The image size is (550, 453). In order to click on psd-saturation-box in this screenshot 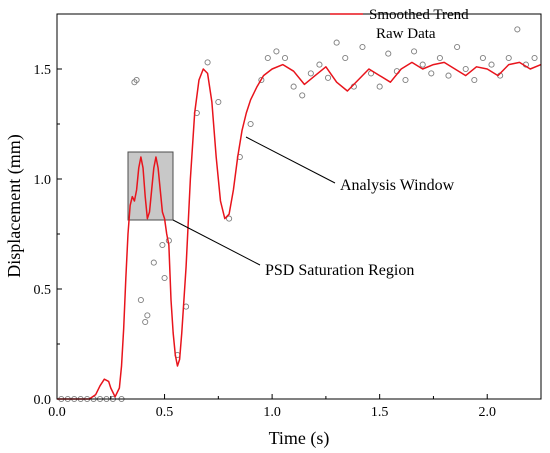, I will do `click(150, 186)`.